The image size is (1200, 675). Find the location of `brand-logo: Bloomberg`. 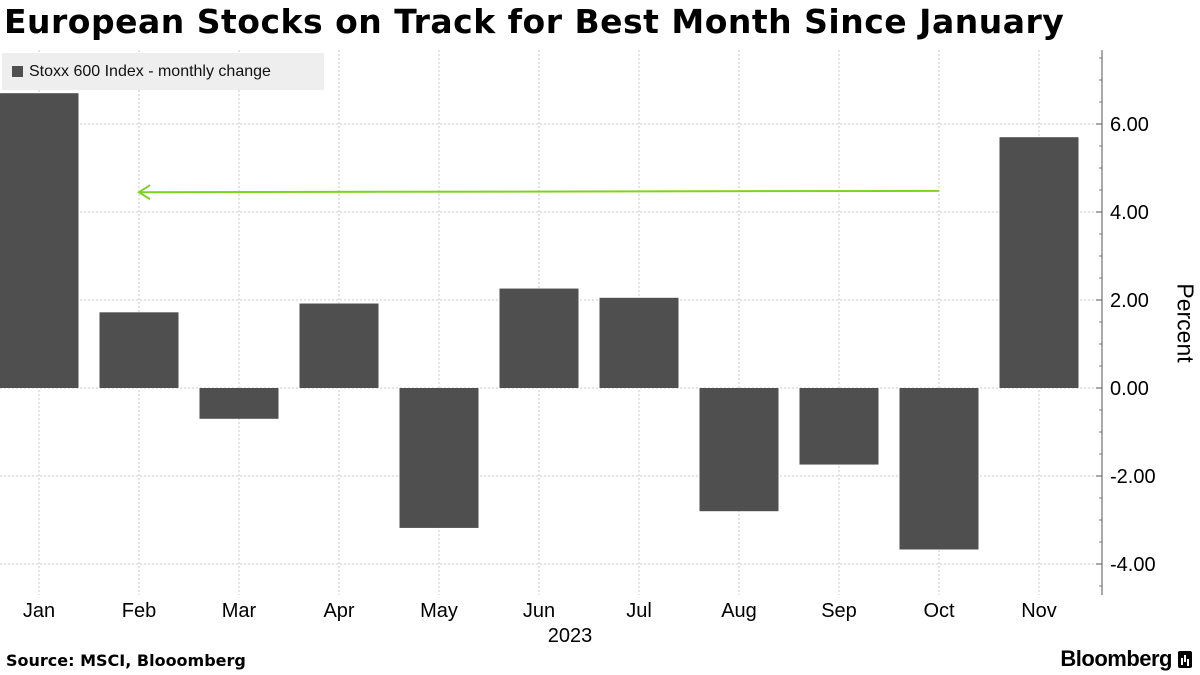

brand-logo: Bloomberg is located at coordinates (1126, 659).